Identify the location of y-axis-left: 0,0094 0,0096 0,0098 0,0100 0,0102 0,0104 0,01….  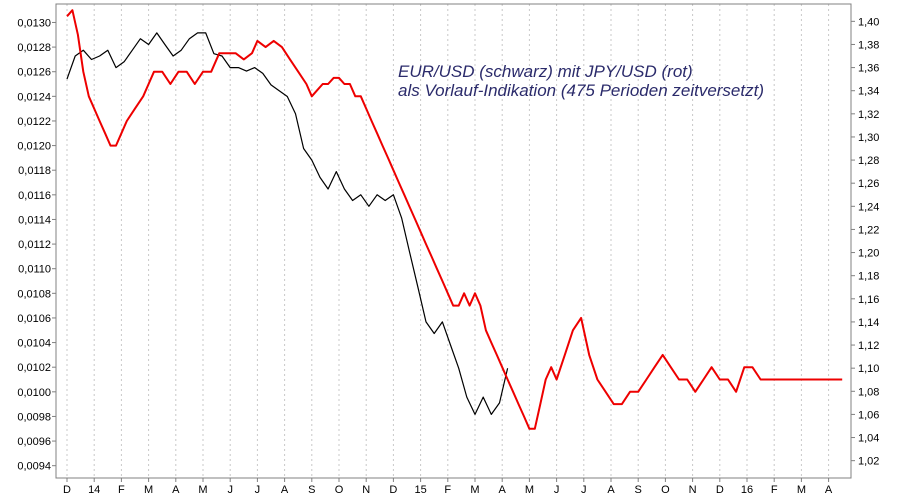
(36, 245).